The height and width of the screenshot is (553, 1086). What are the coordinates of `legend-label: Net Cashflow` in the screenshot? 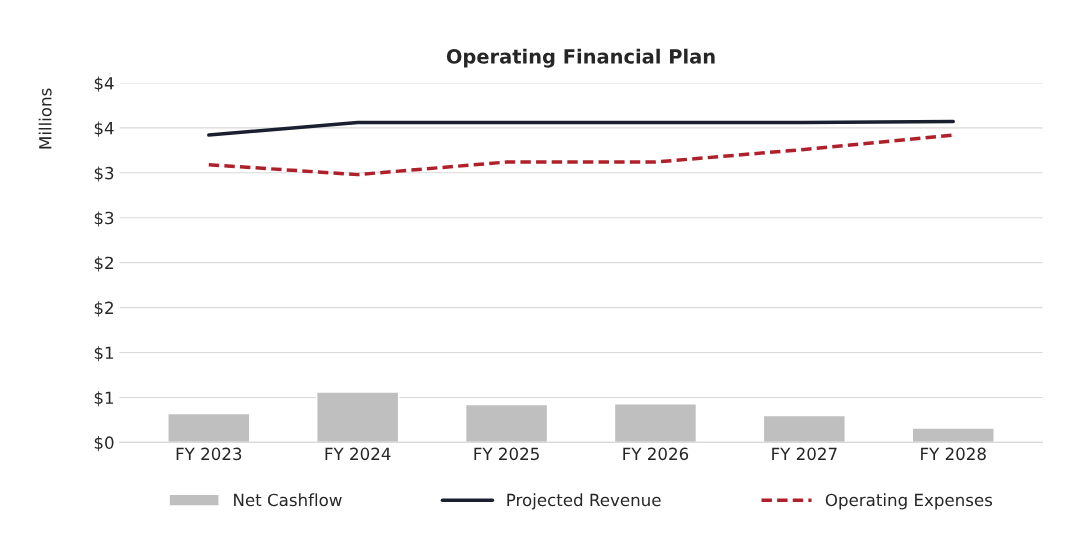 It's located at (288, 500).